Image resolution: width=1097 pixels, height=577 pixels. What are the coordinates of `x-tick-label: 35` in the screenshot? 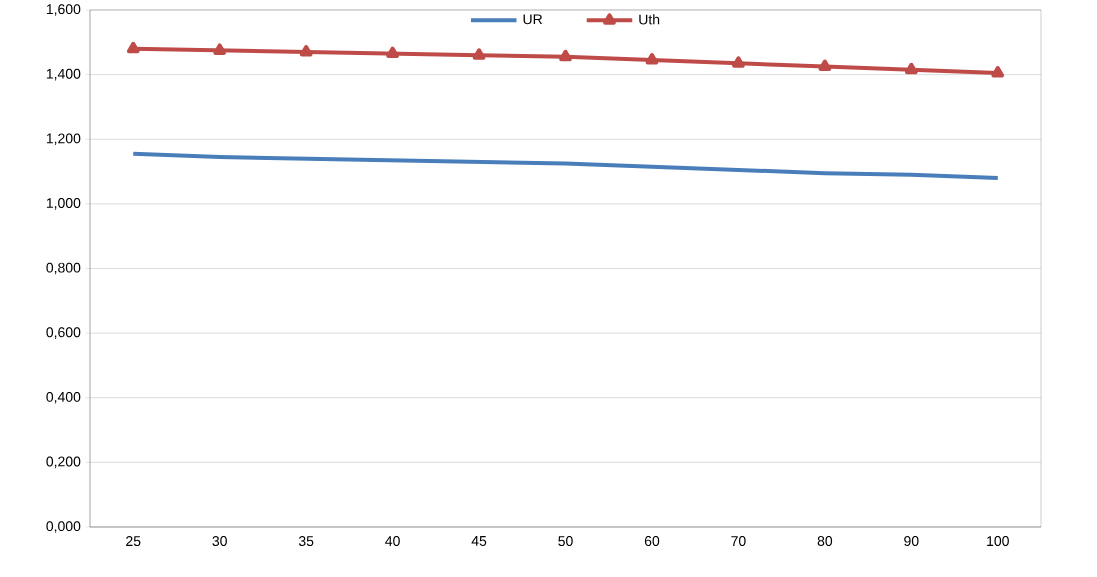 It's located at (306, 541).